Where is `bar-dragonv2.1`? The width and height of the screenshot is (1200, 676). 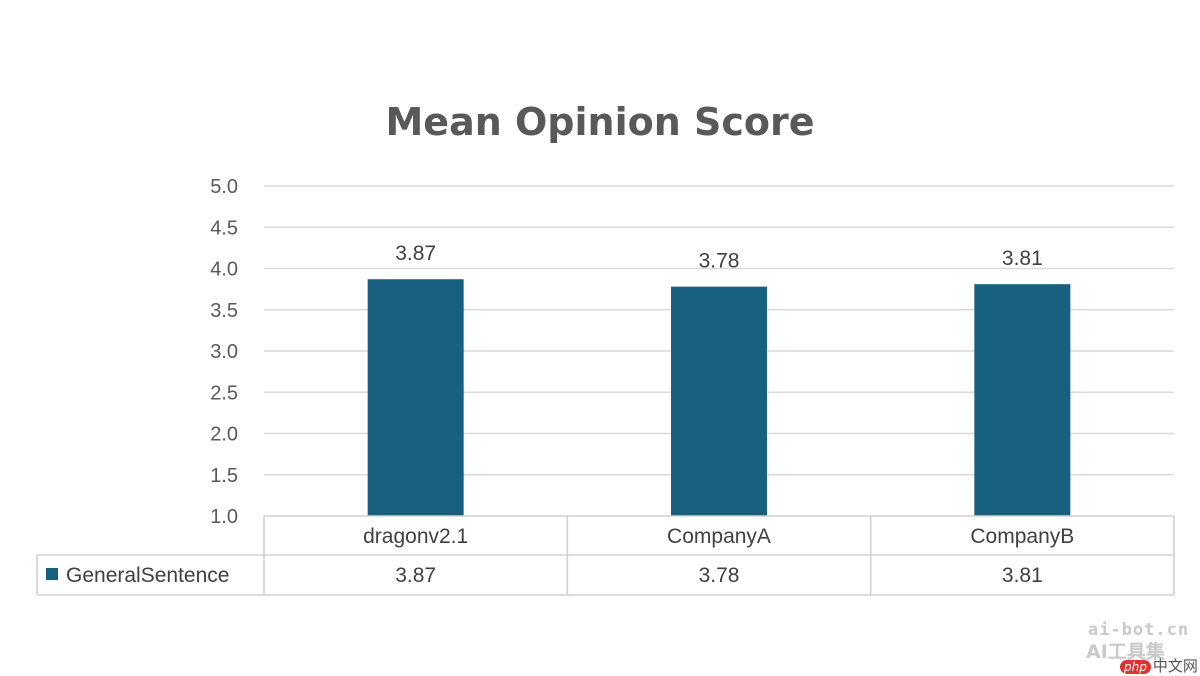
bar-dragonv2.1 is located at coordinates (415, 397).